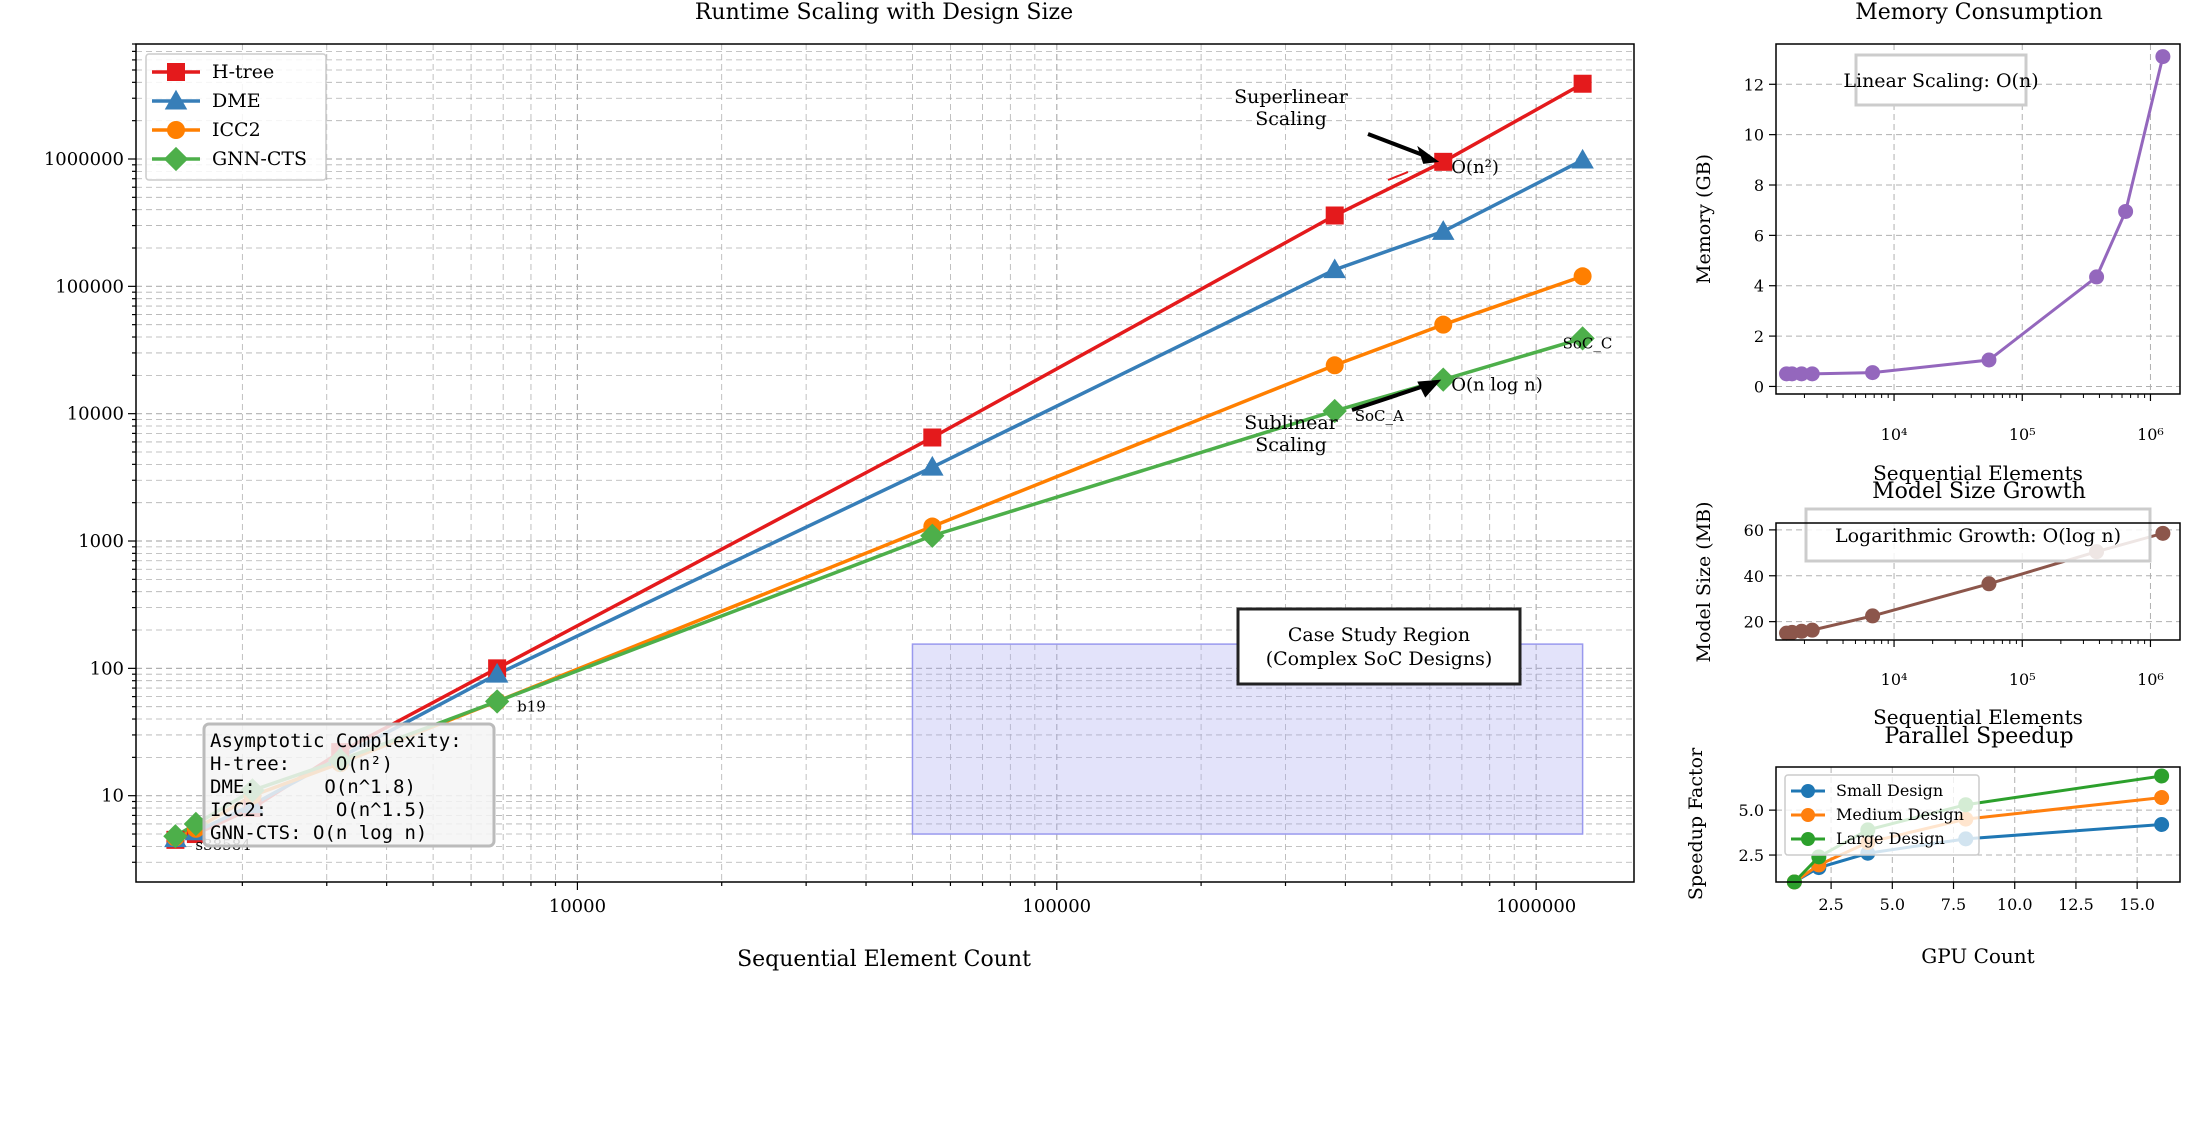 Image resolution: width=2194 pixels, height=1139 pixels. What do you see at coordinates (1953, 904) in the screenshot?
I see `speedup-x-tick-label: 7.5` at bounding box center [1953, 904].